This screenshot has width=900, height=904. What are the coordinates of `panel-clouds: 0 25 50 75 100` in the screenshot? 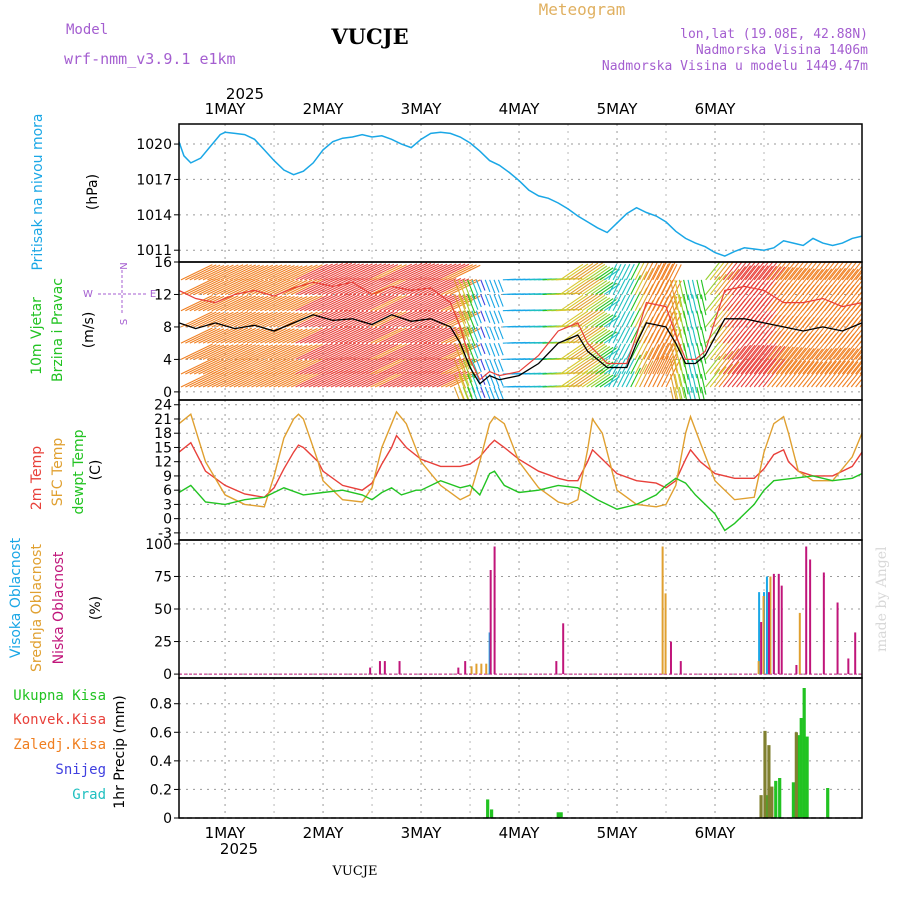 It's located at (503, 610).